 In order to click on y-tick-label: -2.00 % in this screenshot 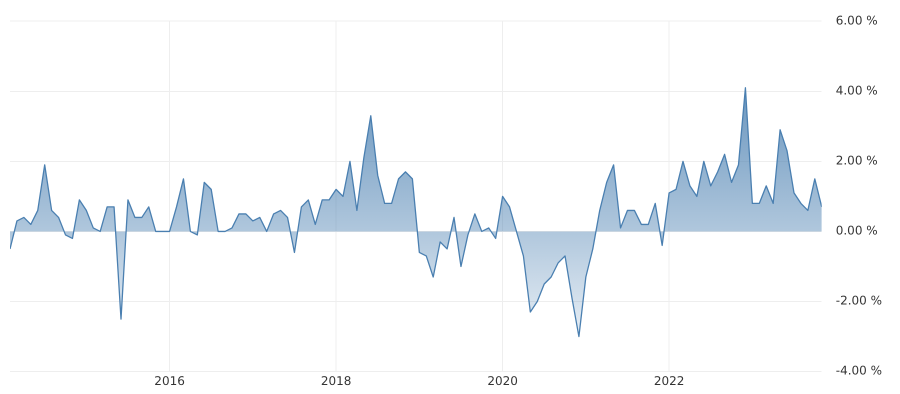, I will do `click(859, 301)`.